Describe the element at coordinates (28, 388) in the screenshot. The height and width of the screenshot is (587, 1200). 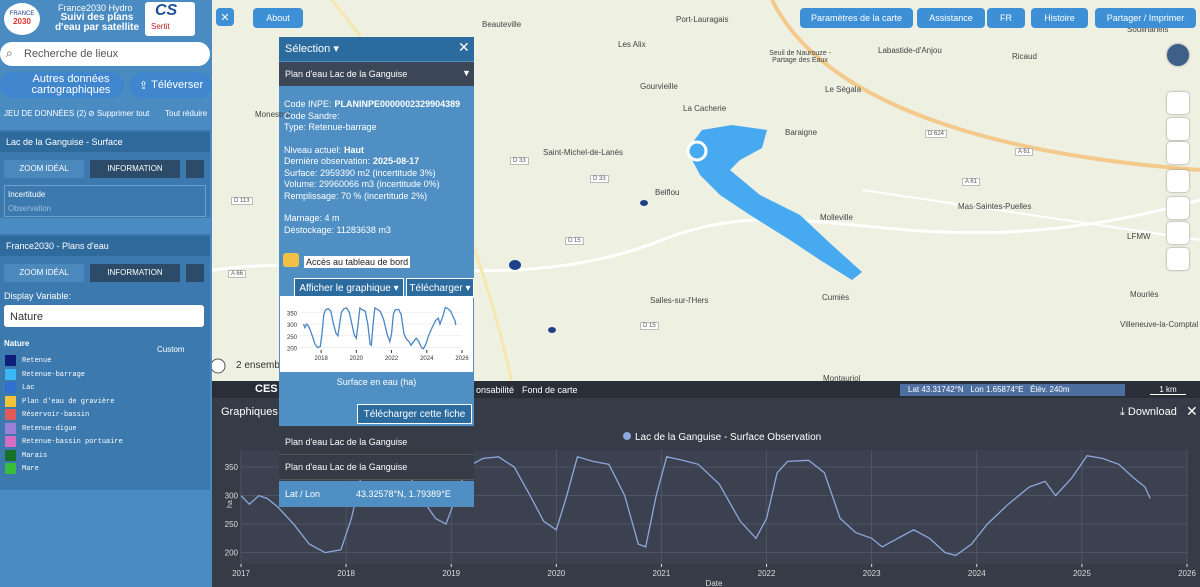
I see `legend-label: Lac` at that location.